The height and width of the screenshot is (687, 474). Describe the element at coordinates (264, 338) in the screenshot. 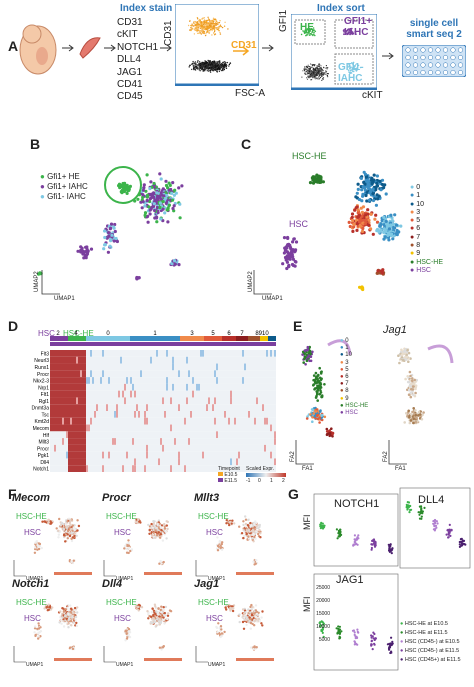

I see `cluster-bar` at that location.